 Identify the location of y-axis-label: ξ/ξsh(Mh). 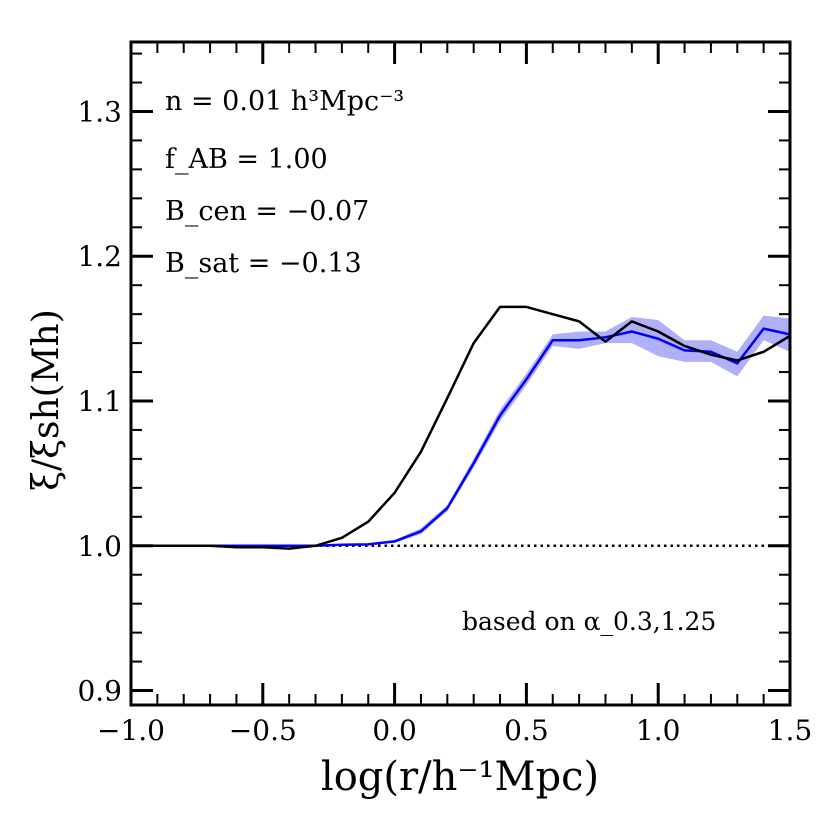
(46, 400).